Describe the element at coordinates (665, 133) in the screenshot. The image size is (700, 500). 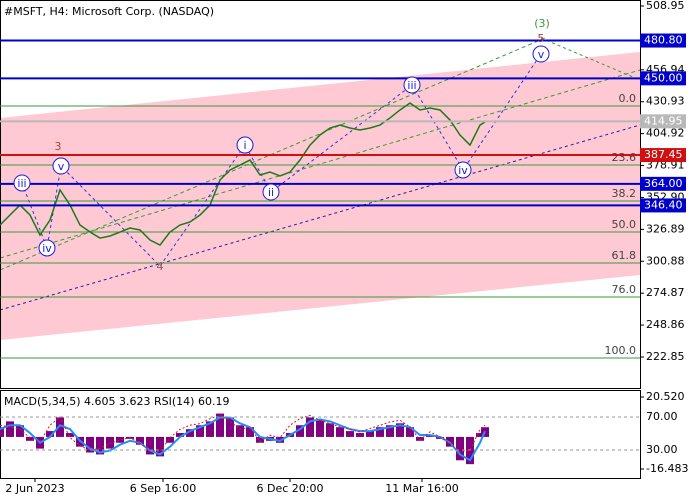
I see `y-tick-label: 404.92` at that location.